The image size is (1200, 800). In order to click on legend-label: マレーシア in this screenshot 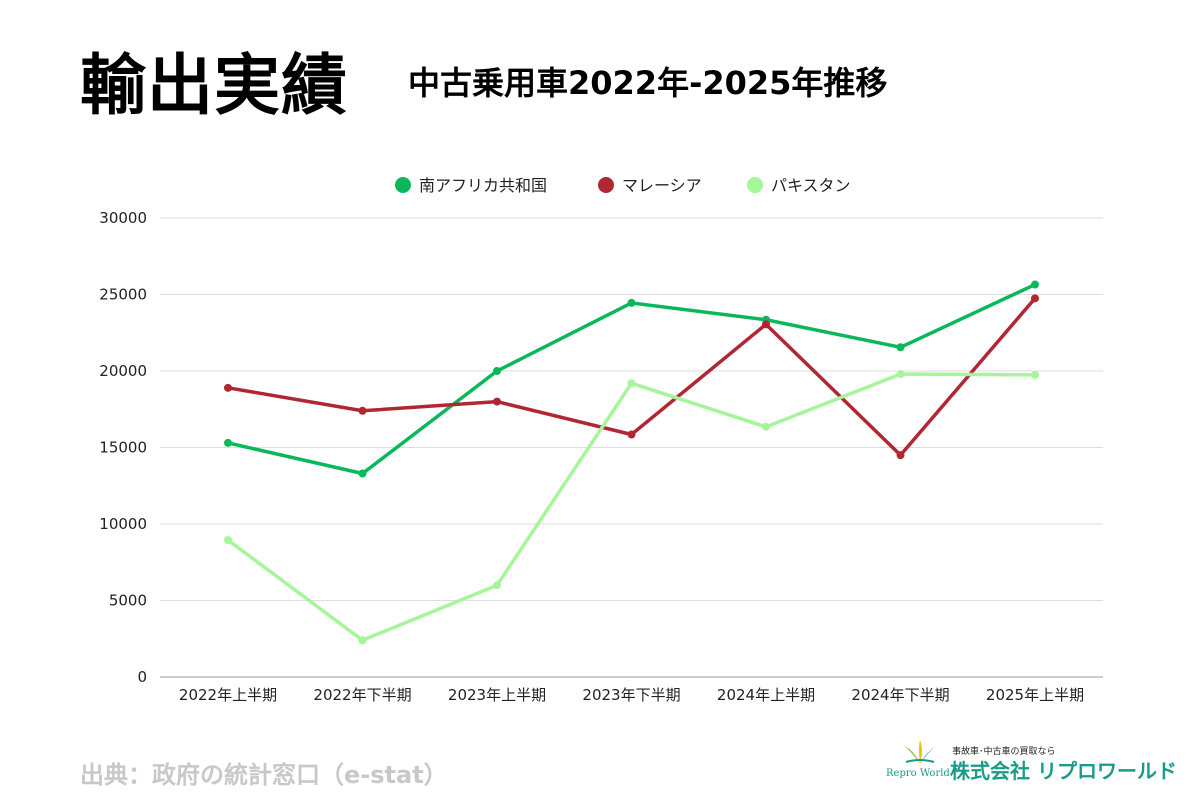, I will do `click(662, 185)`.